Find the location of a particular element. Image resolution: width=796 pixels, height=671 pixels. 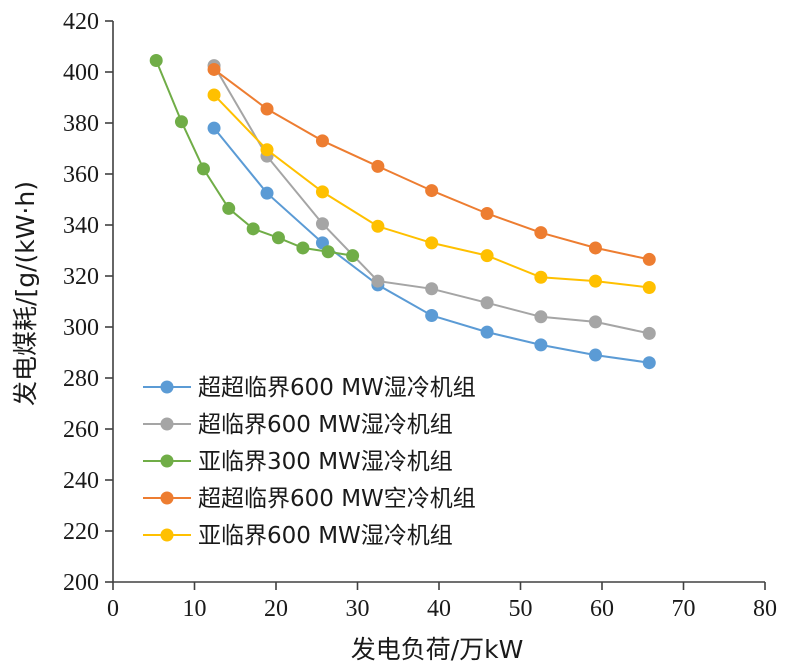

x-tick-label: 40 is located at coordinates (439, 609).